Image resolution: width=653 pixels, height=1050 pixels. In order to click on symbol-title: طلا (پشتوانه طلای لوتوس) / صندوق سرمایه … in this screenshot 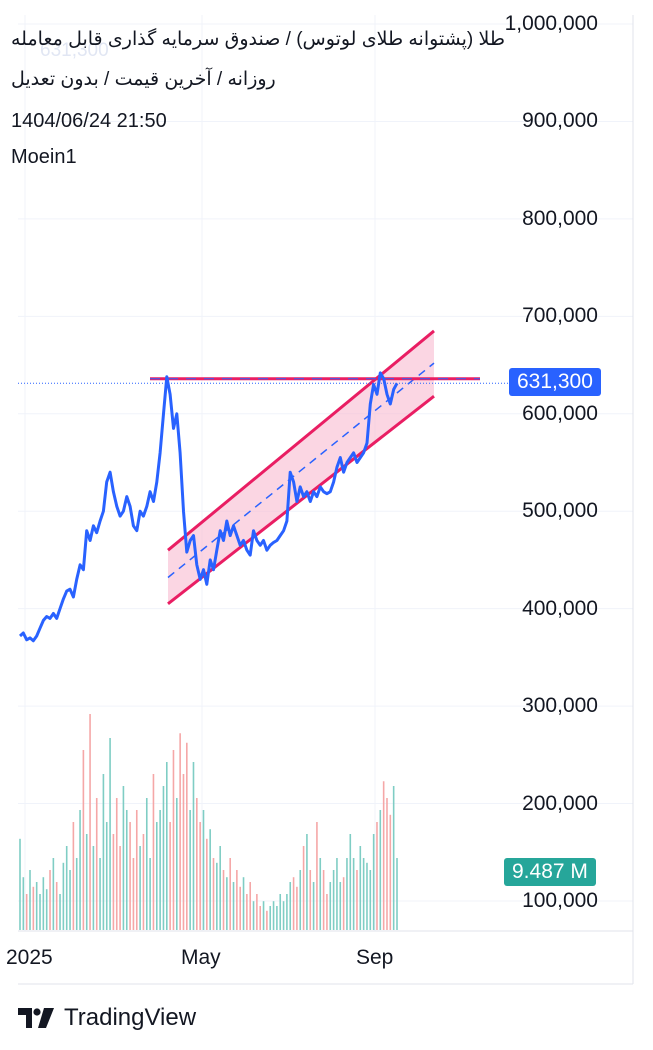, I will do `click(258, 39)`.